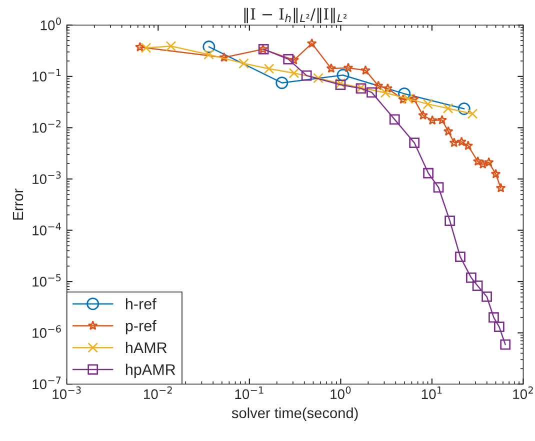  Describe the element at coordinates (46, 331) in the screenshot. I see `y-tick-label: 10$^{−6}$` at that location.